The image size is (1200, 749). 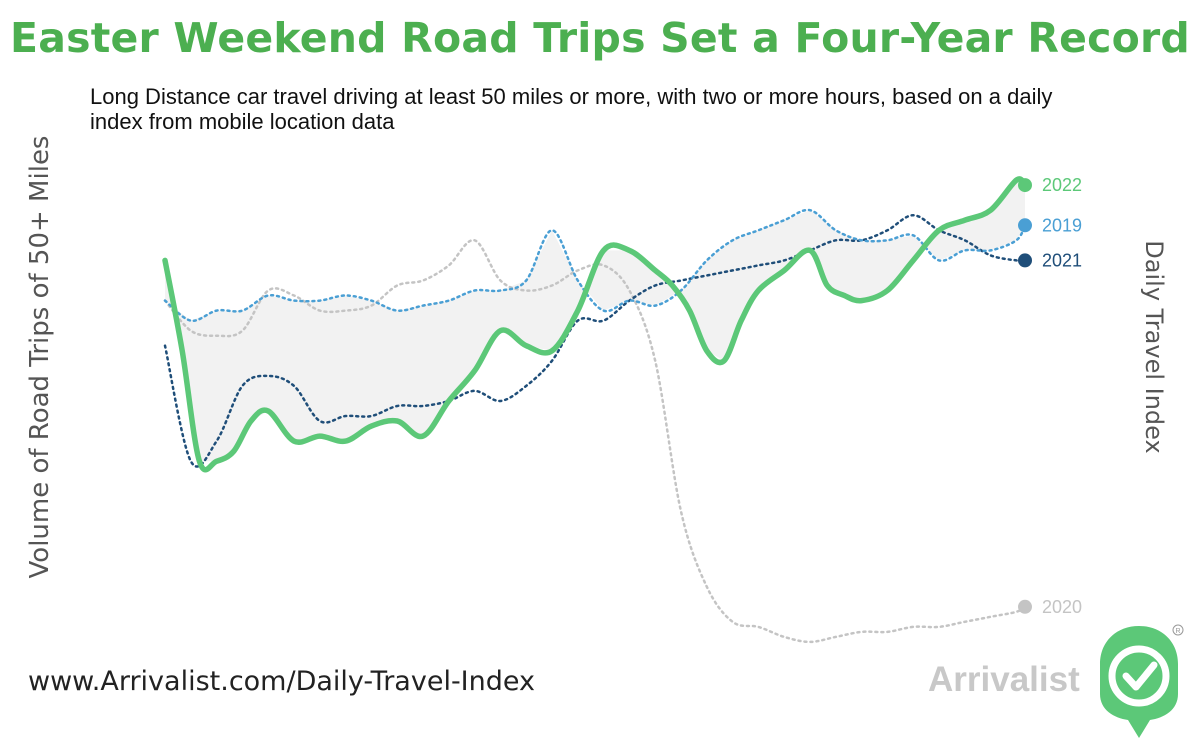 What do you see at coordinates (282, 681) in the screenshot?
I see `source-url-link: www.Arrivalist.com/Daily-Travel-Index` at bounding box center [282, 681].